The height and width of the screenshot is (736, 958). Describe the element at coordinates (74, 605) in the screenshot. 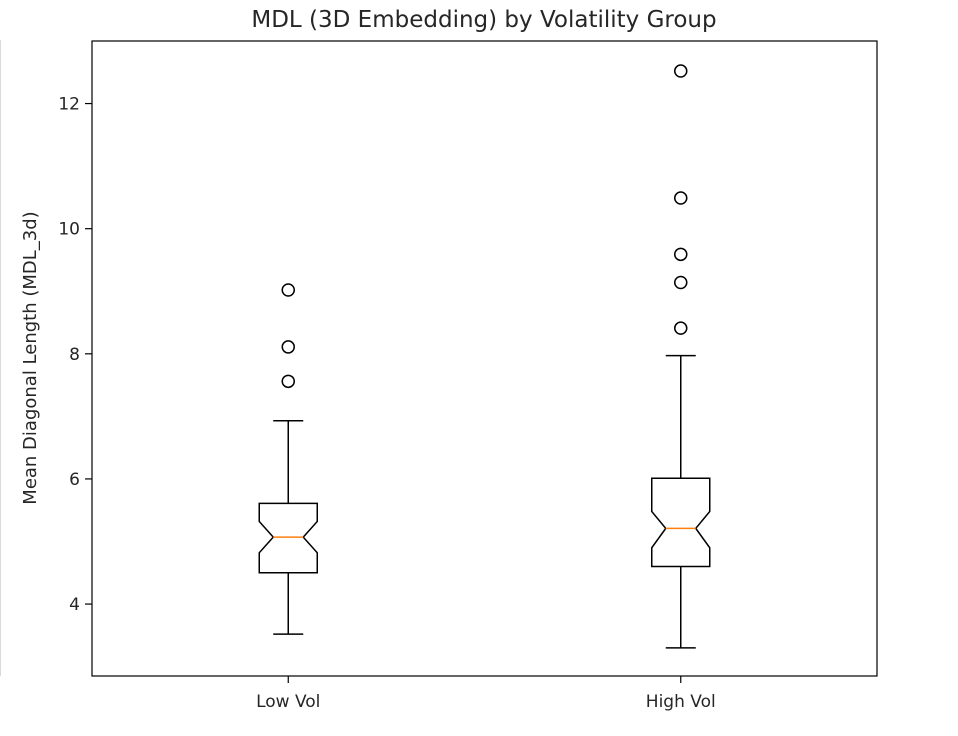

I see `y-tick-label: 4` at that location.